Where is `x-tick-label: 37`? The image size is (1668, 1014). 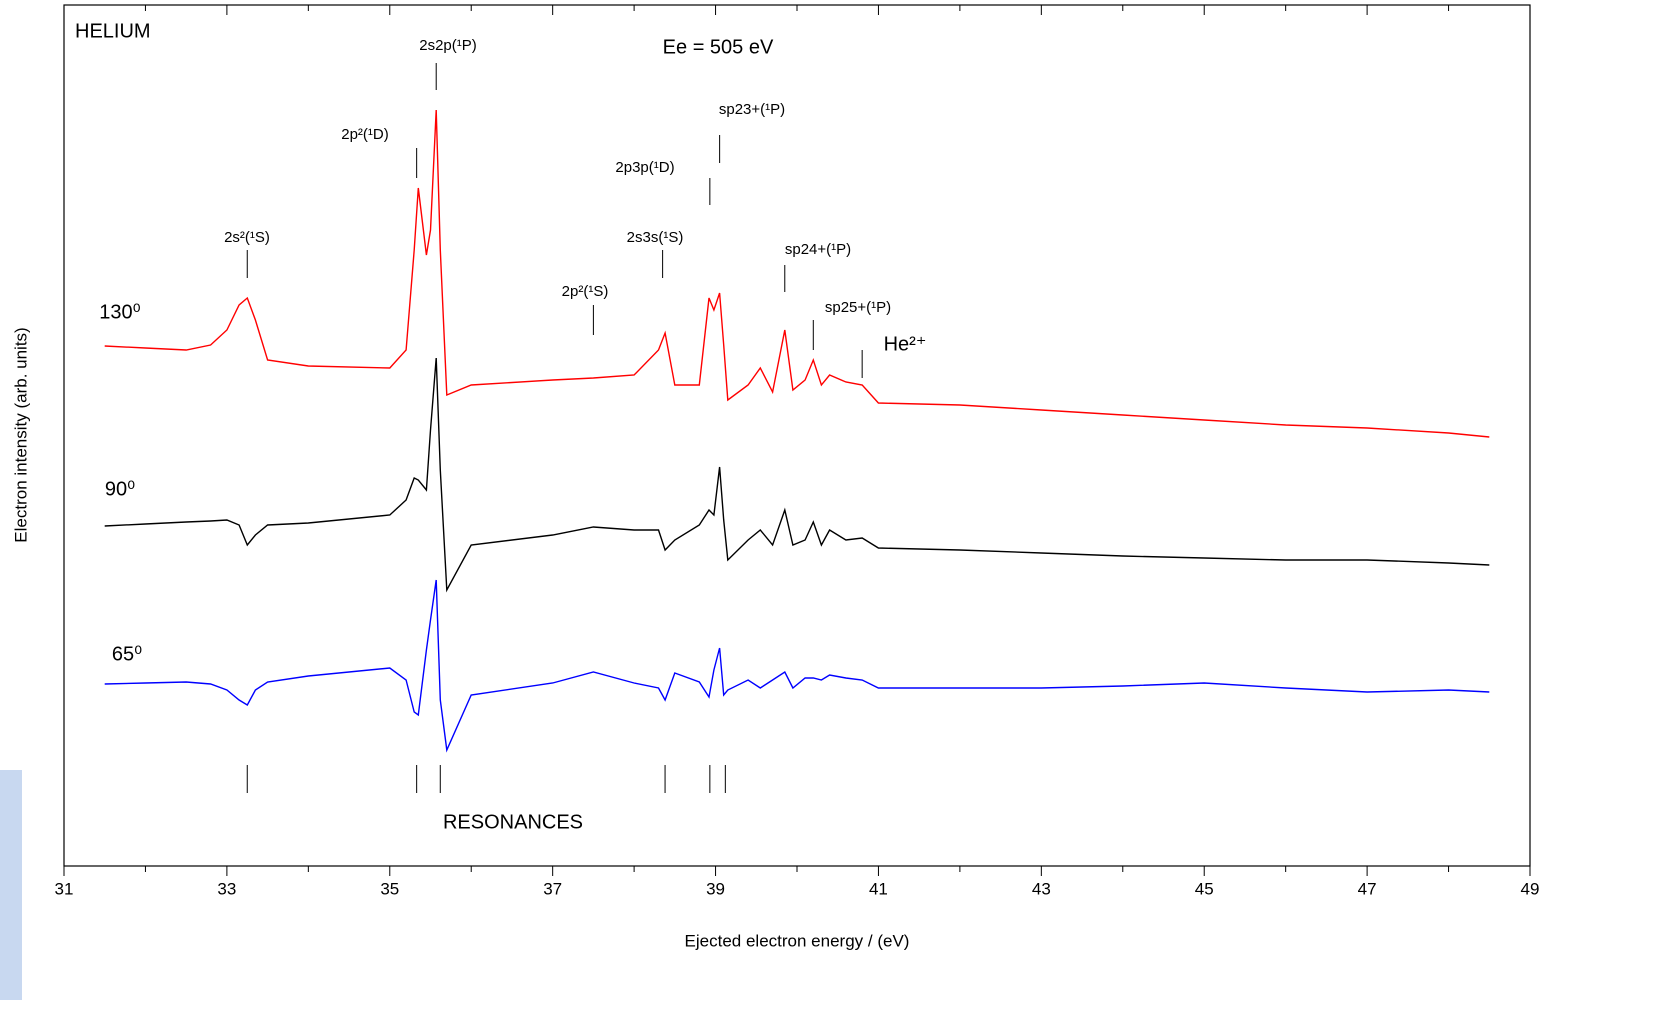 x-tick-label: 37 is located at coordinates (552, 888).